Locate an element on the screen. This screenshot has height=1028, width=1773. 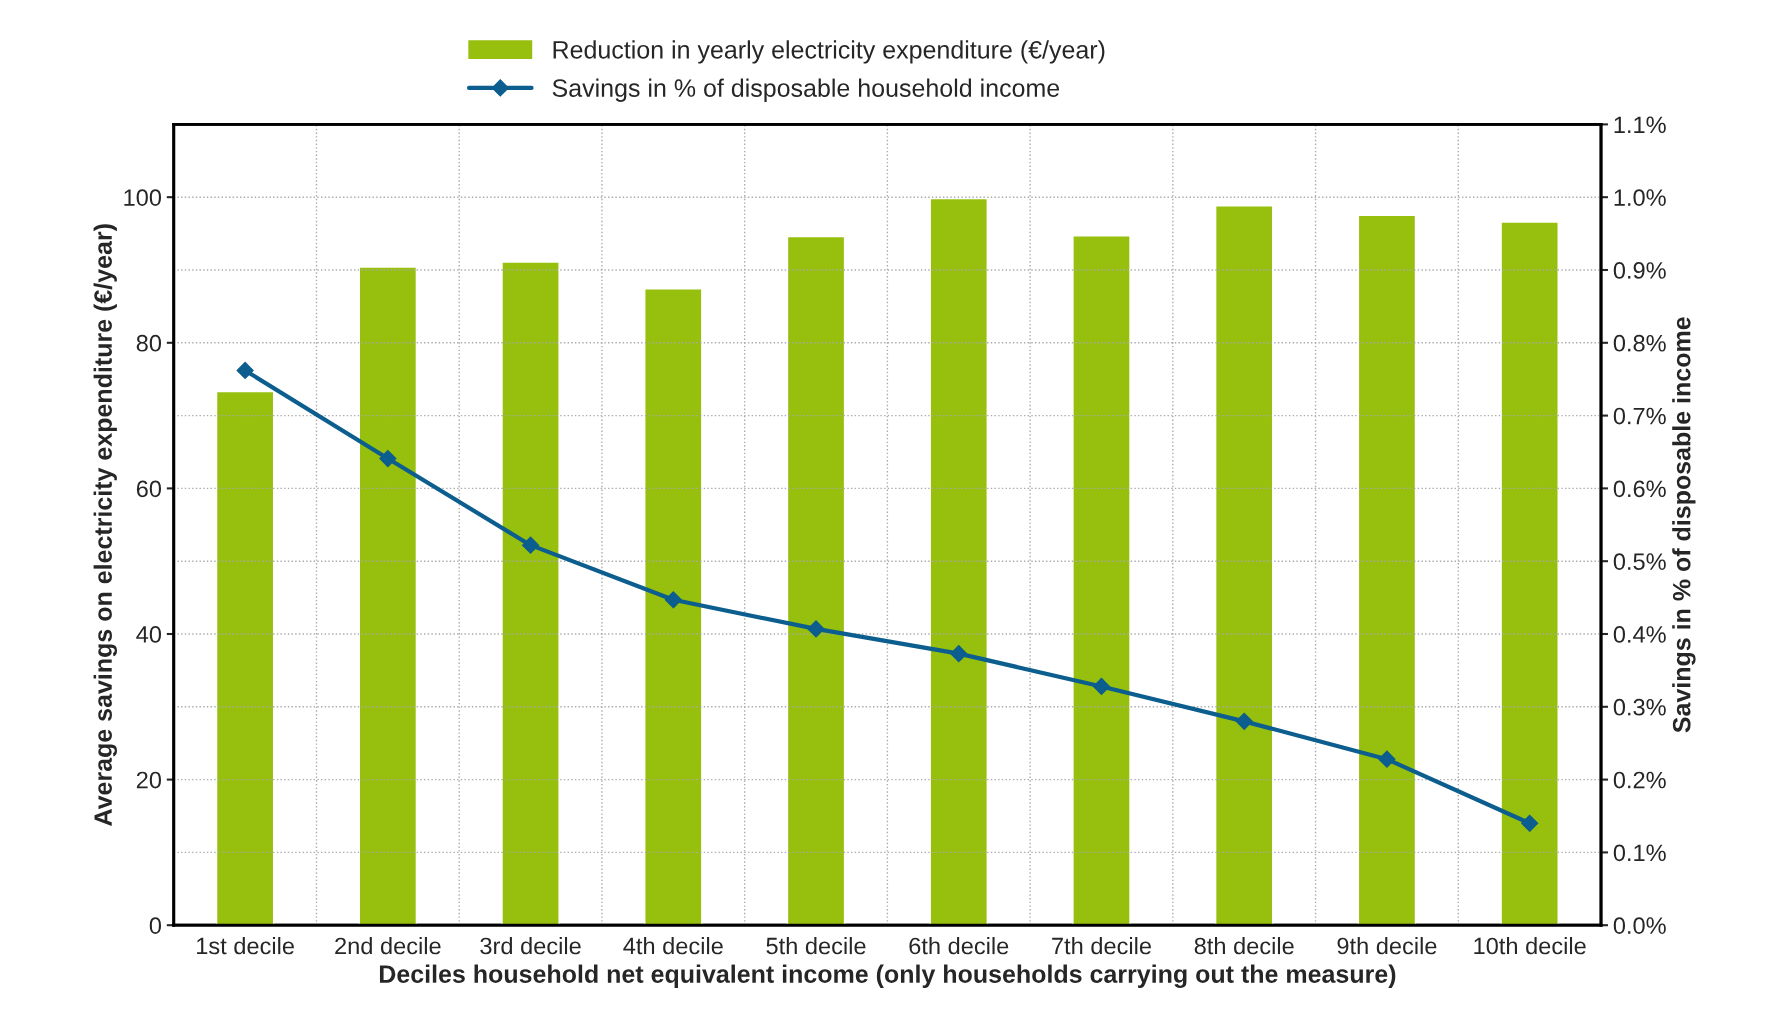
y2-tick-label: 0.8% is located at coordinates (1639, 343).